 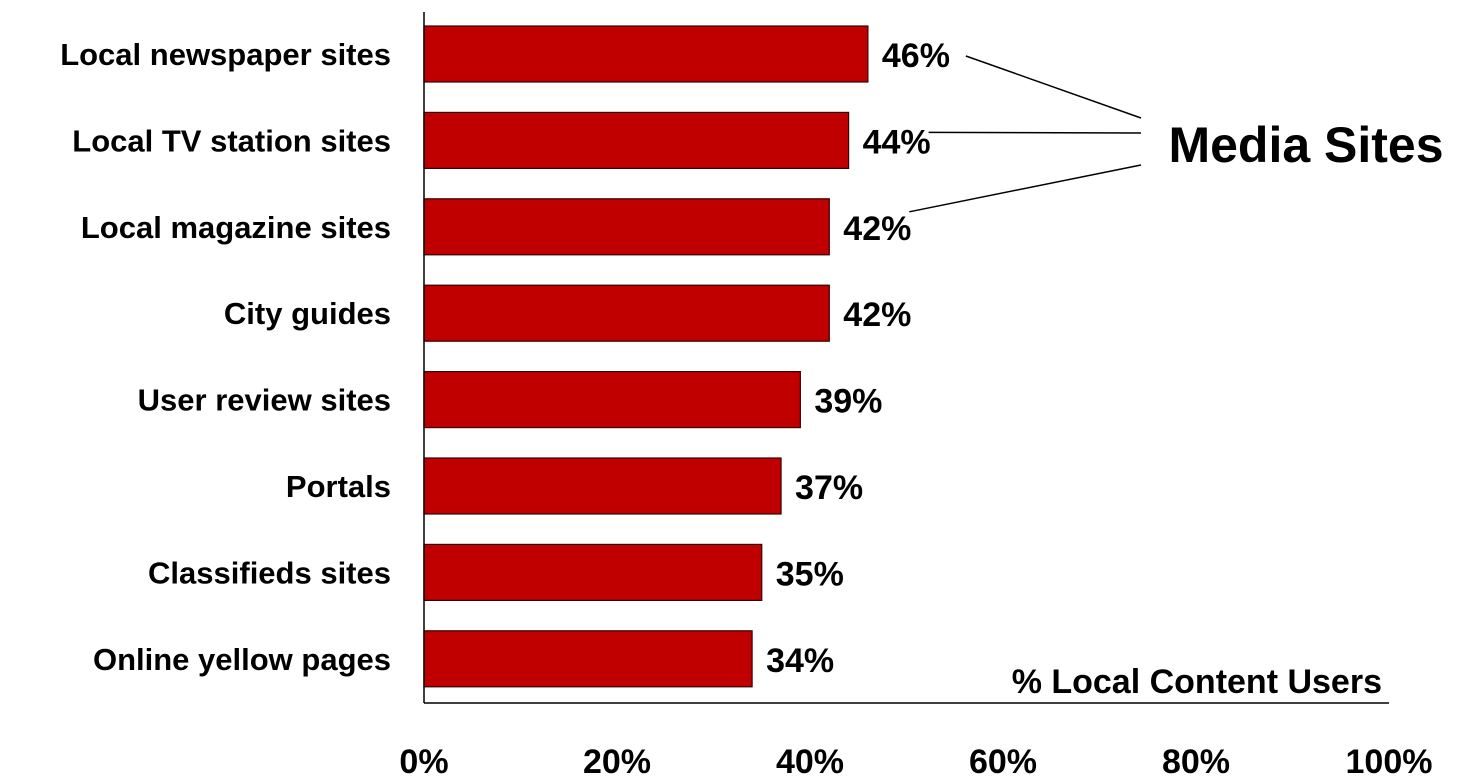 What do you see at coordinates (1305, 145) in the screenshot?
I see `annotation-media-sites: Media Sites` at bounding box center [1305, 145].